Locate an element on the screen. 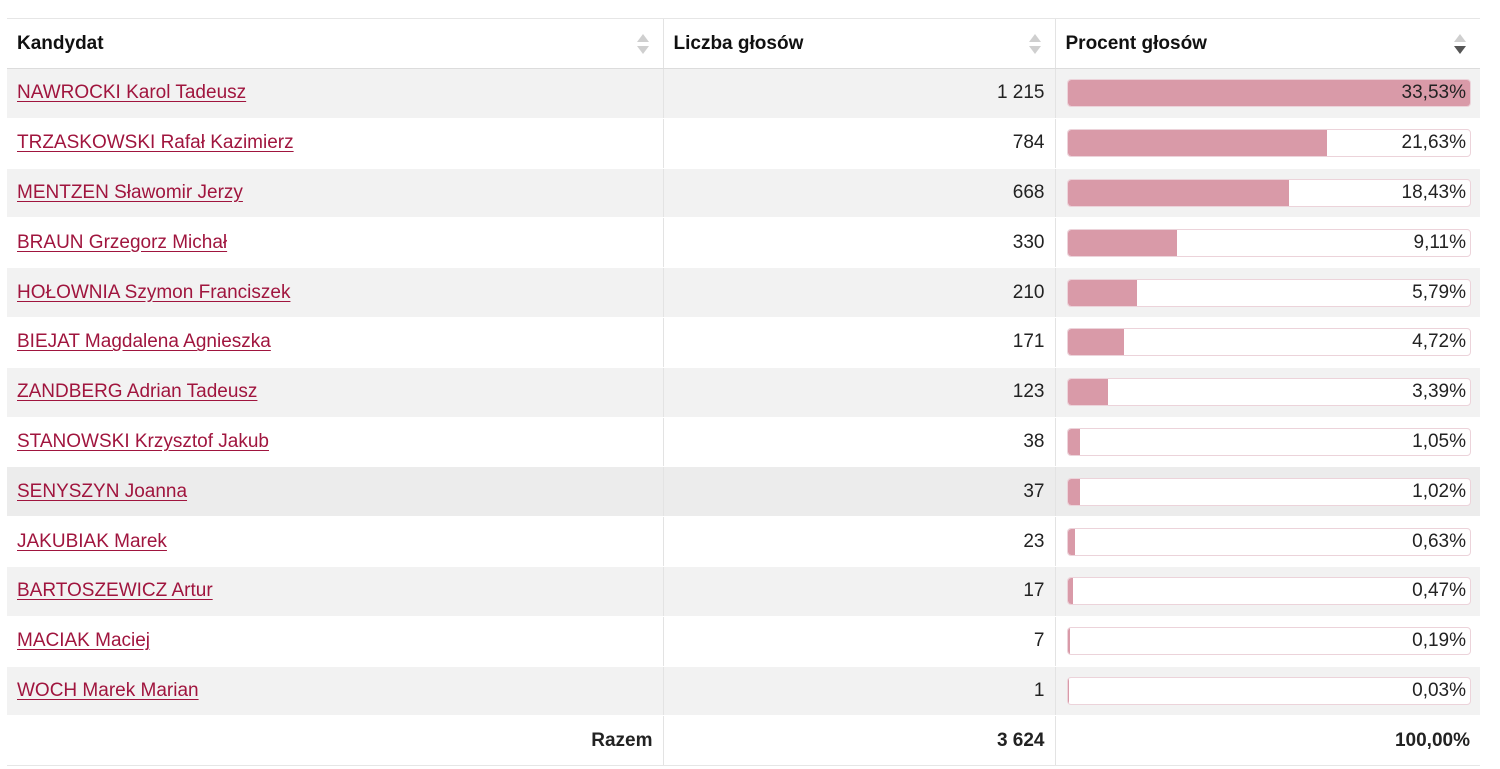  table-row: HOŁOWNIA Szymon Franciszek 210 5,79% is located at coordinates (743, 292).